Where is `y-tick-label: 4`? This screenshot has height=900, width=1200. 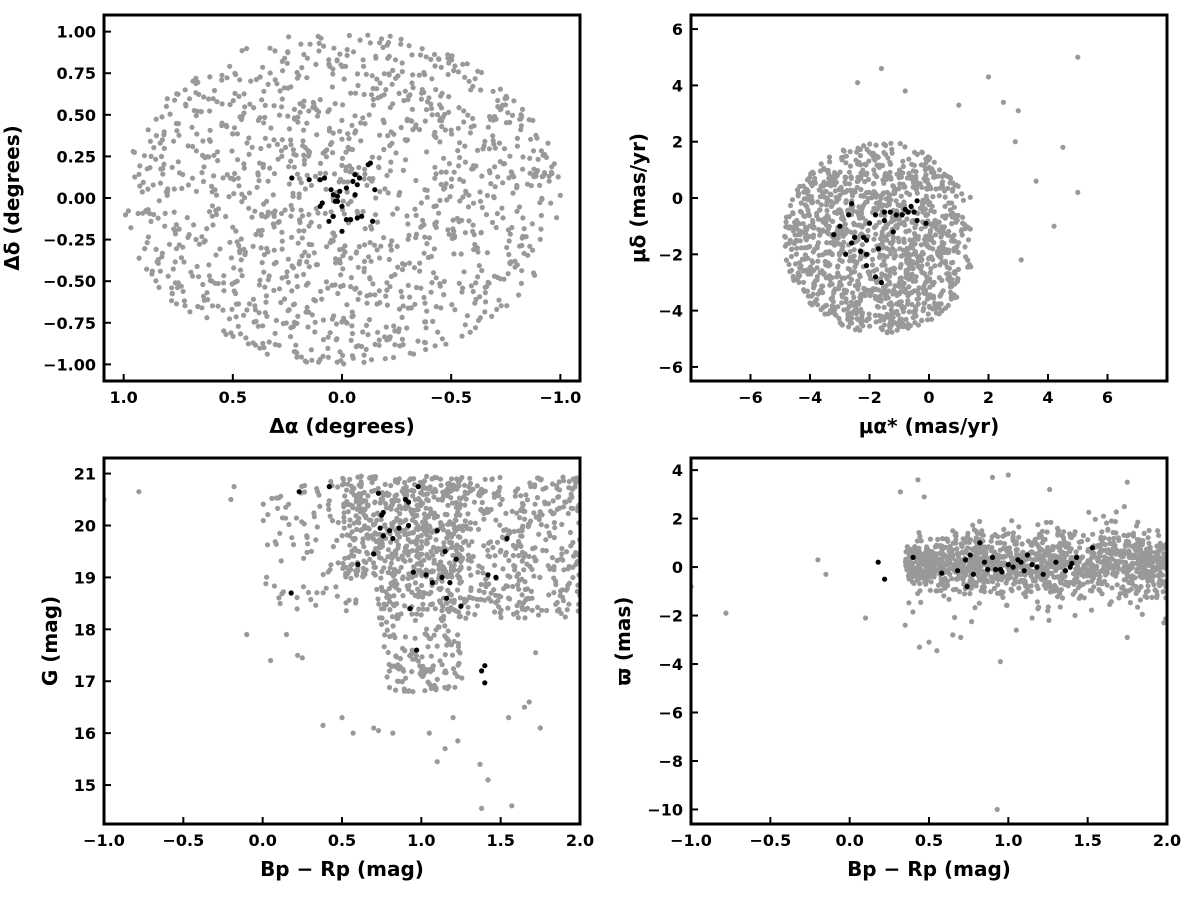 y-tick-label: 4 is located at coordinates (677, 85).